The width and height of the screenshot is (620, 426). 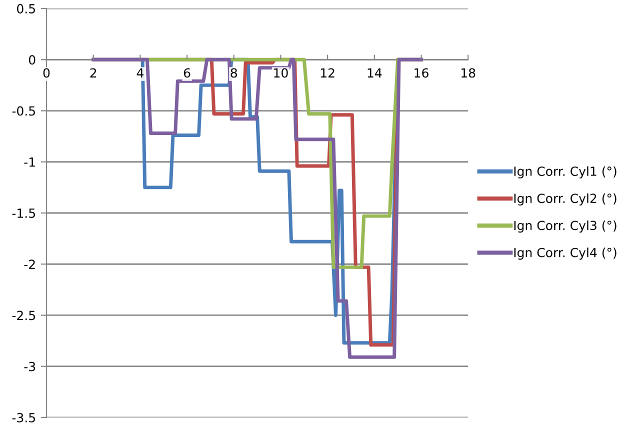 I want to click on legend-label: Ign Corr. Cyl2 (°), so click(x=565, y=199).